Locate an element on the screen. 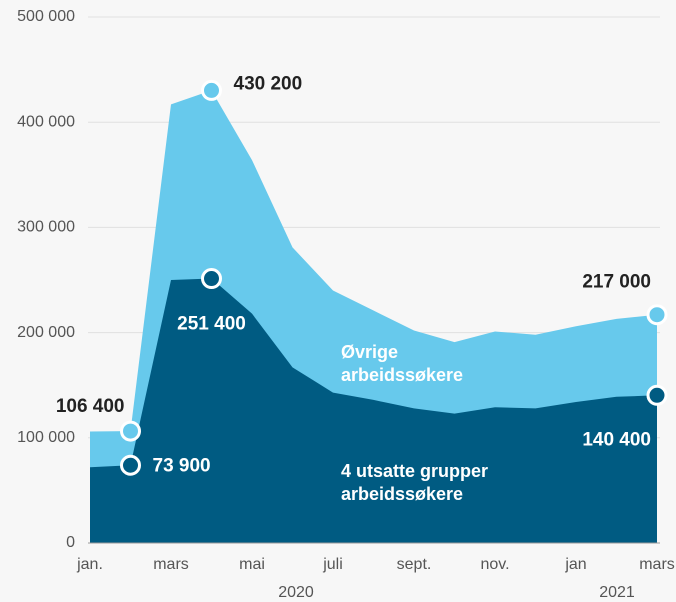 Image resolution: width=676 pixels, height=602 pixels. series-label: 4 utsatte grupper arbeidssøkere is located at coordinates (415, 482).